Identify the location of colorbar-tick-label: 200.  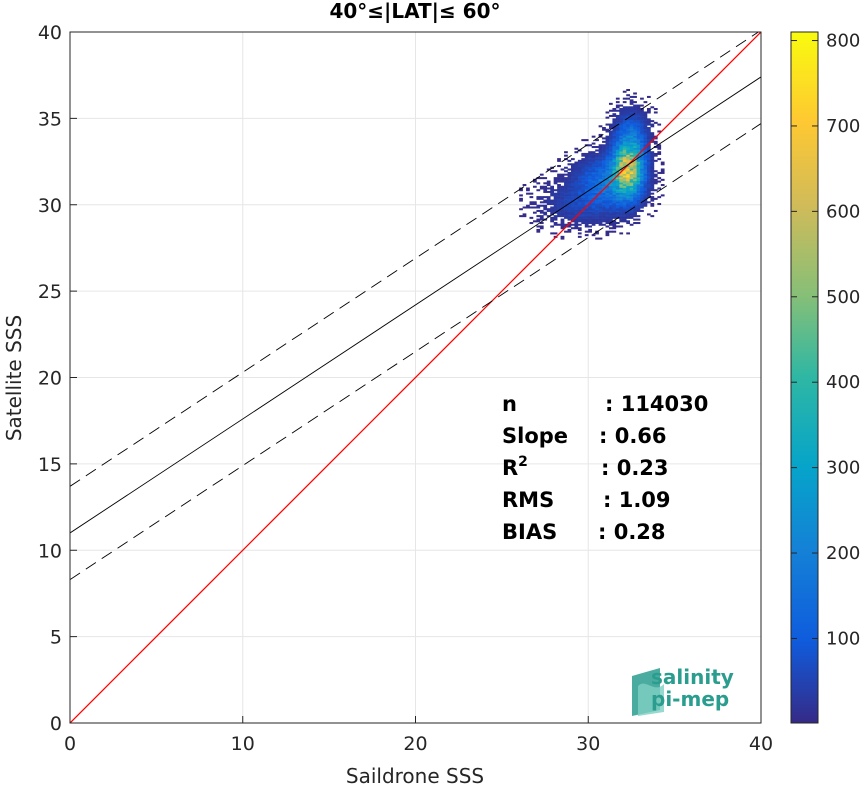
(843, 553).